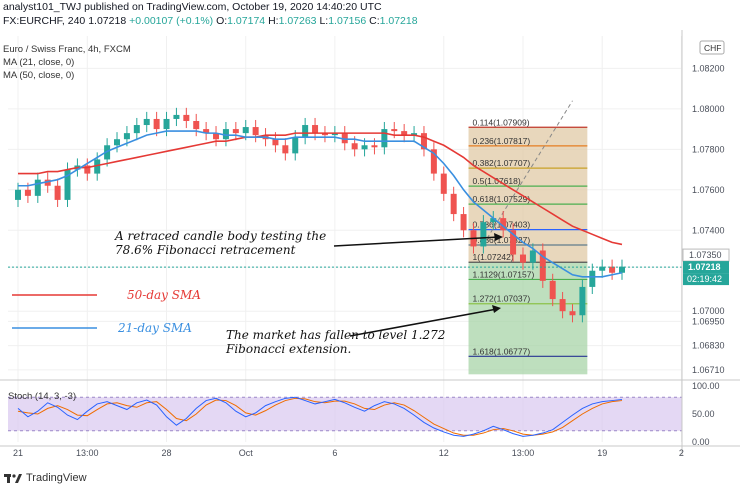 This screenshot has width=740, height=494. Describe the element at coordinates (107, 21) in the screenshot. I see `last-price: 1.07218` at that location.